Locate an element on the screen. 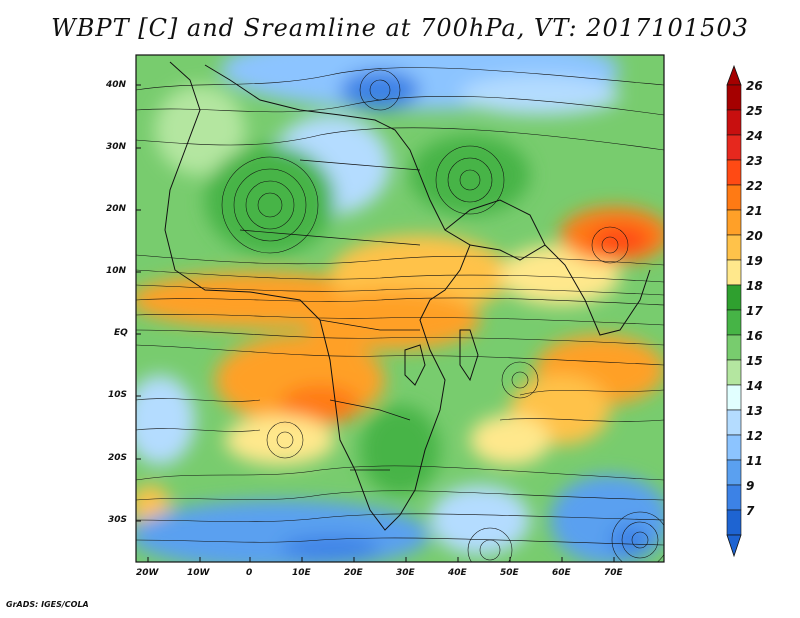  colorbar-label: 23 is located at coordinates (754, 161).